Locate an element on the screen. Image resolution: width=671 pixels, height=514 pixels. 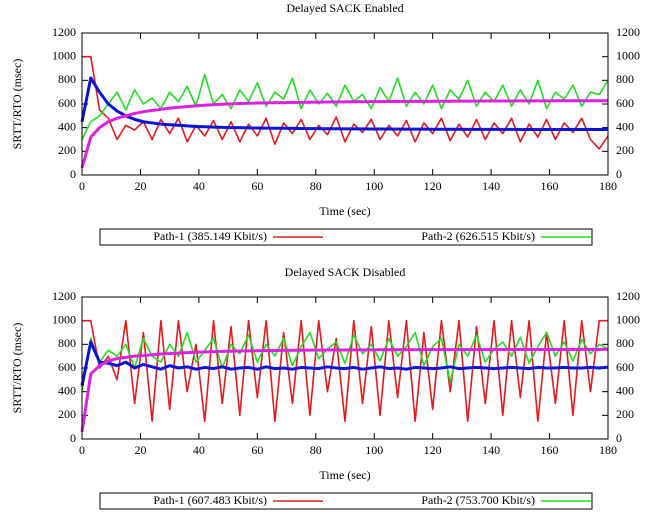
chart-title: Delayed SACK Enabled is located at coordinates (344, 8).